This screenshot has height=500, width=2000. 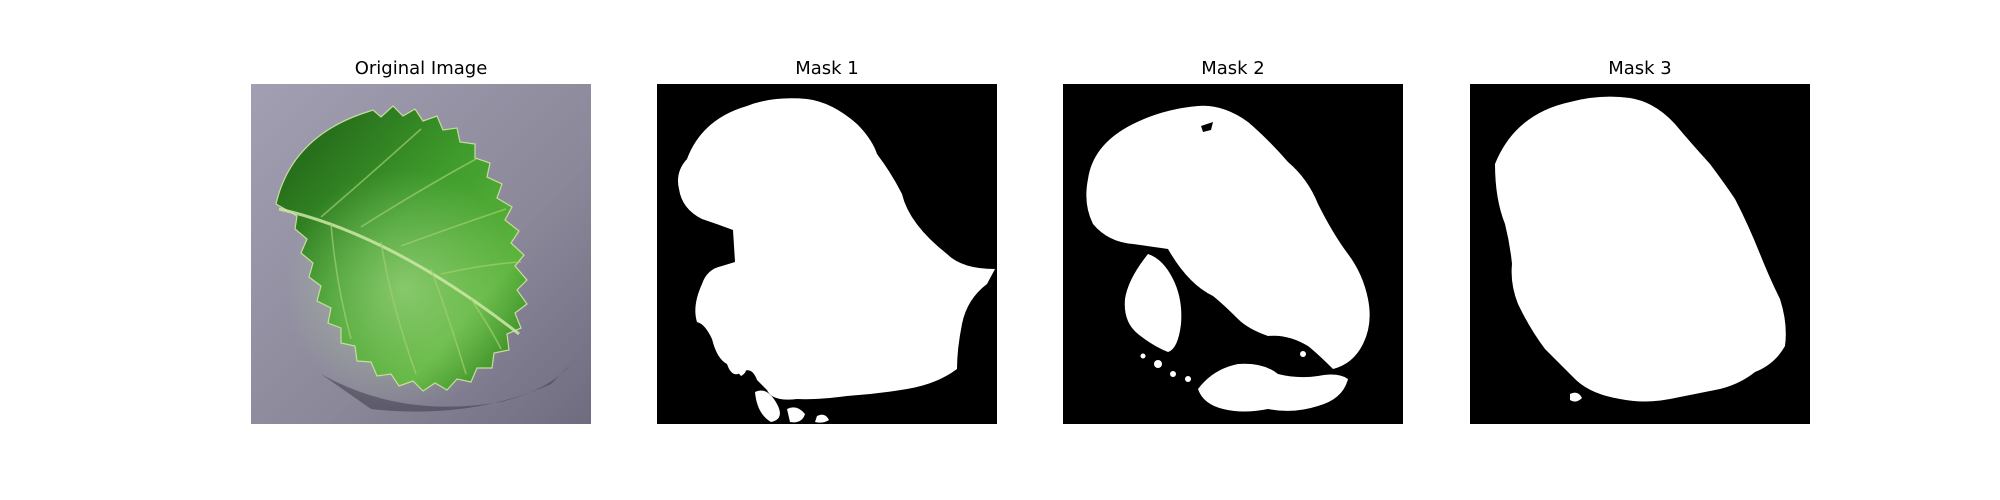 I want to click on panel-title: Mask 1, so click(x=827, y=68).